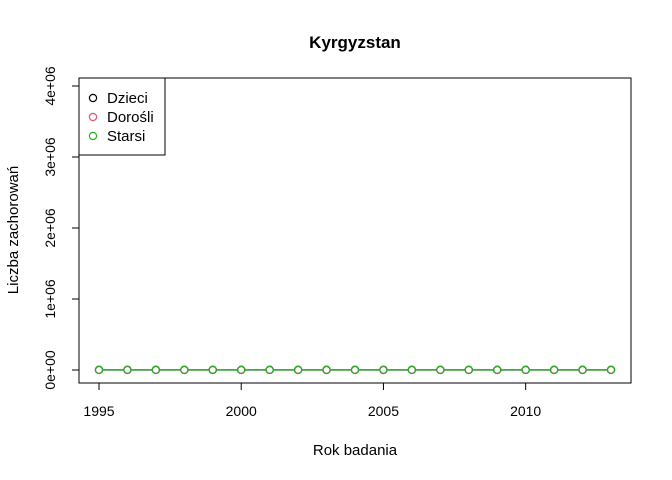 This screenshot has height=480, width=672. Describe the element at coordinates (93, 98) in the screenshot. I see `legend-marker-dzieci` at that location.